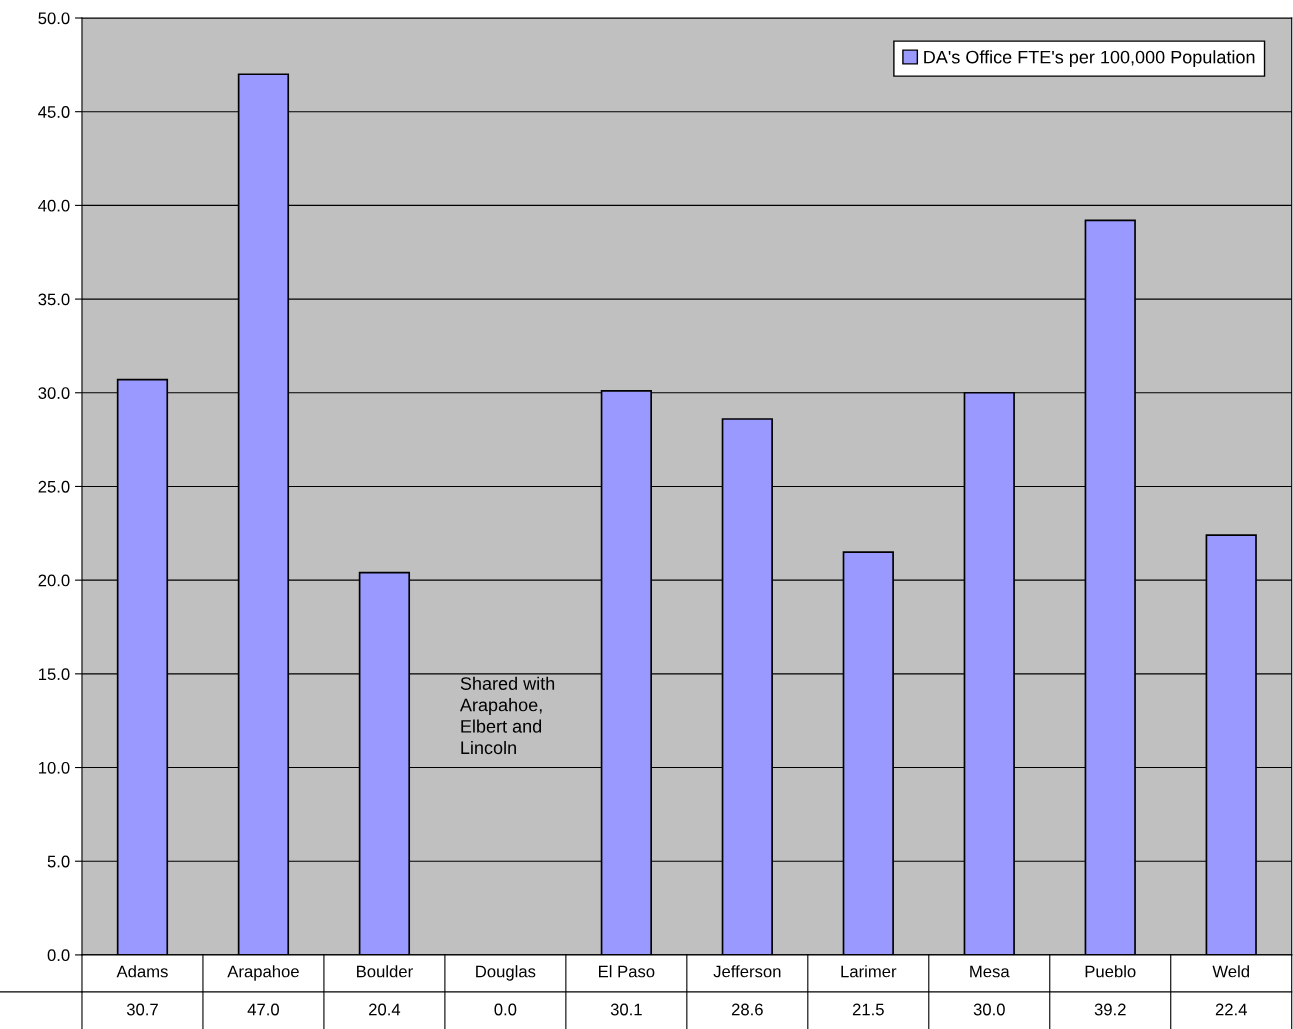 The width and height of the screenshot is (1293, 1029). Describe the element at coordinates (1089, 59) in the screenshot. I see `legend-label: DA's Office FTE's per 100,000 Population` at that location.